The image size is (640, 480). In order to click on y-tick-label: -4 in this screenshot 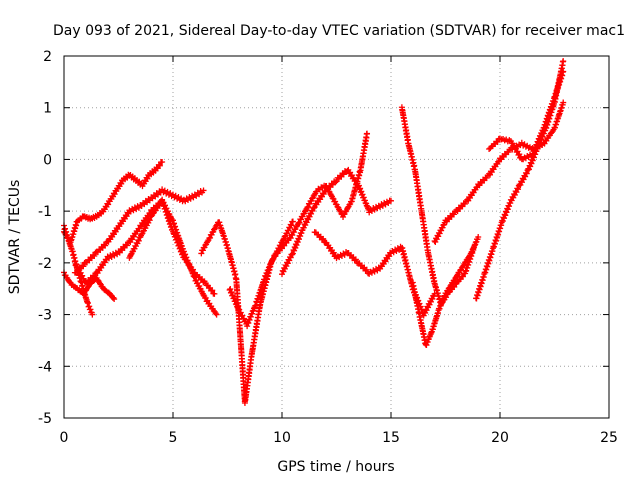, I will do `click(45, 367)`.